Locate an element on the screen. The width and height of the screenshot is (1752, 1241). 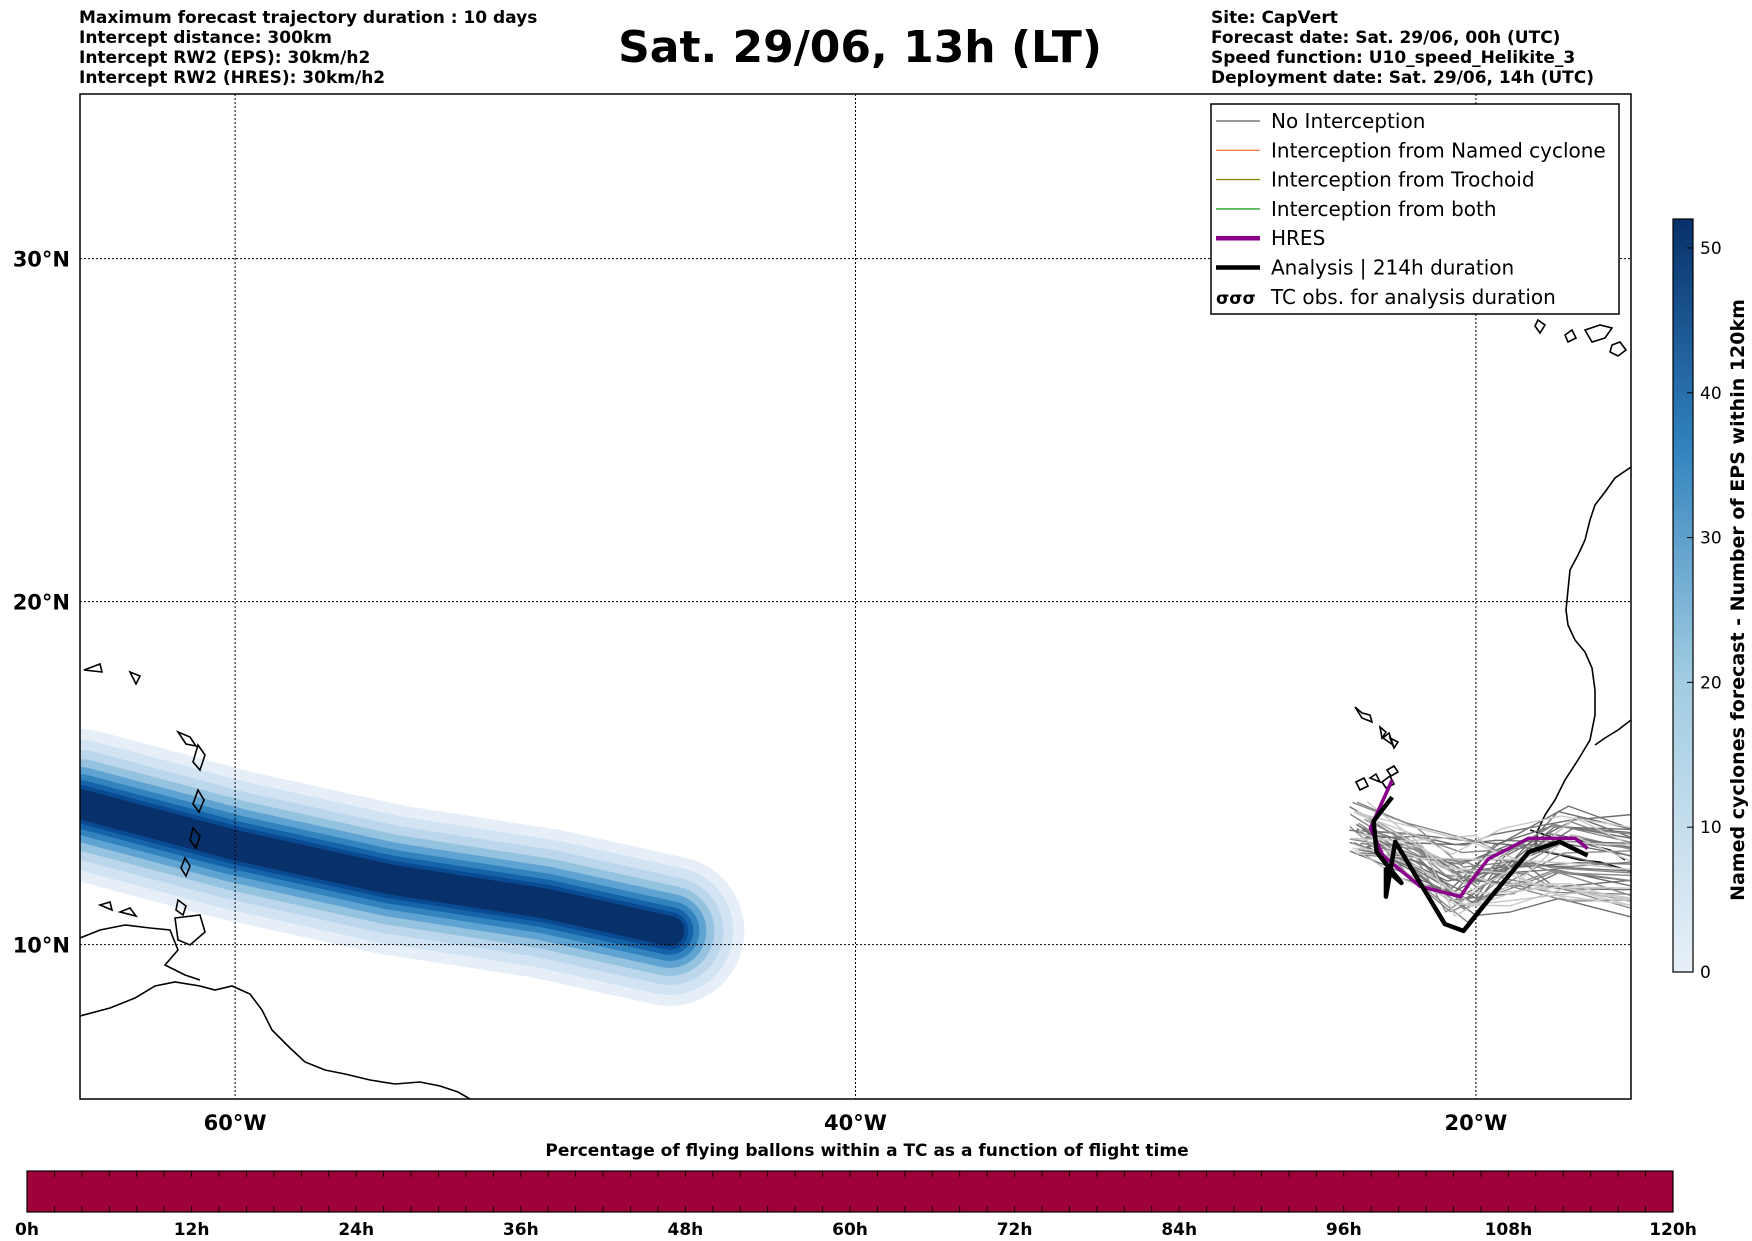
percentage-bar is located at coordinates (850, 1191).